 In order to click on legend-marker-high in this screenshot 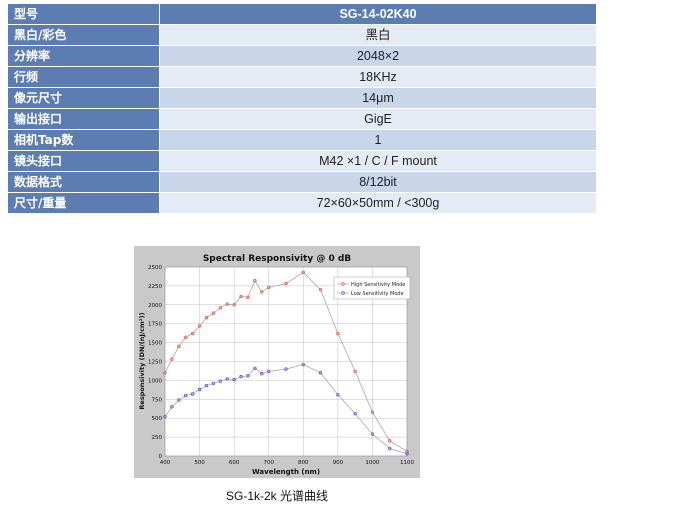, I will do `click(343, 284)`.